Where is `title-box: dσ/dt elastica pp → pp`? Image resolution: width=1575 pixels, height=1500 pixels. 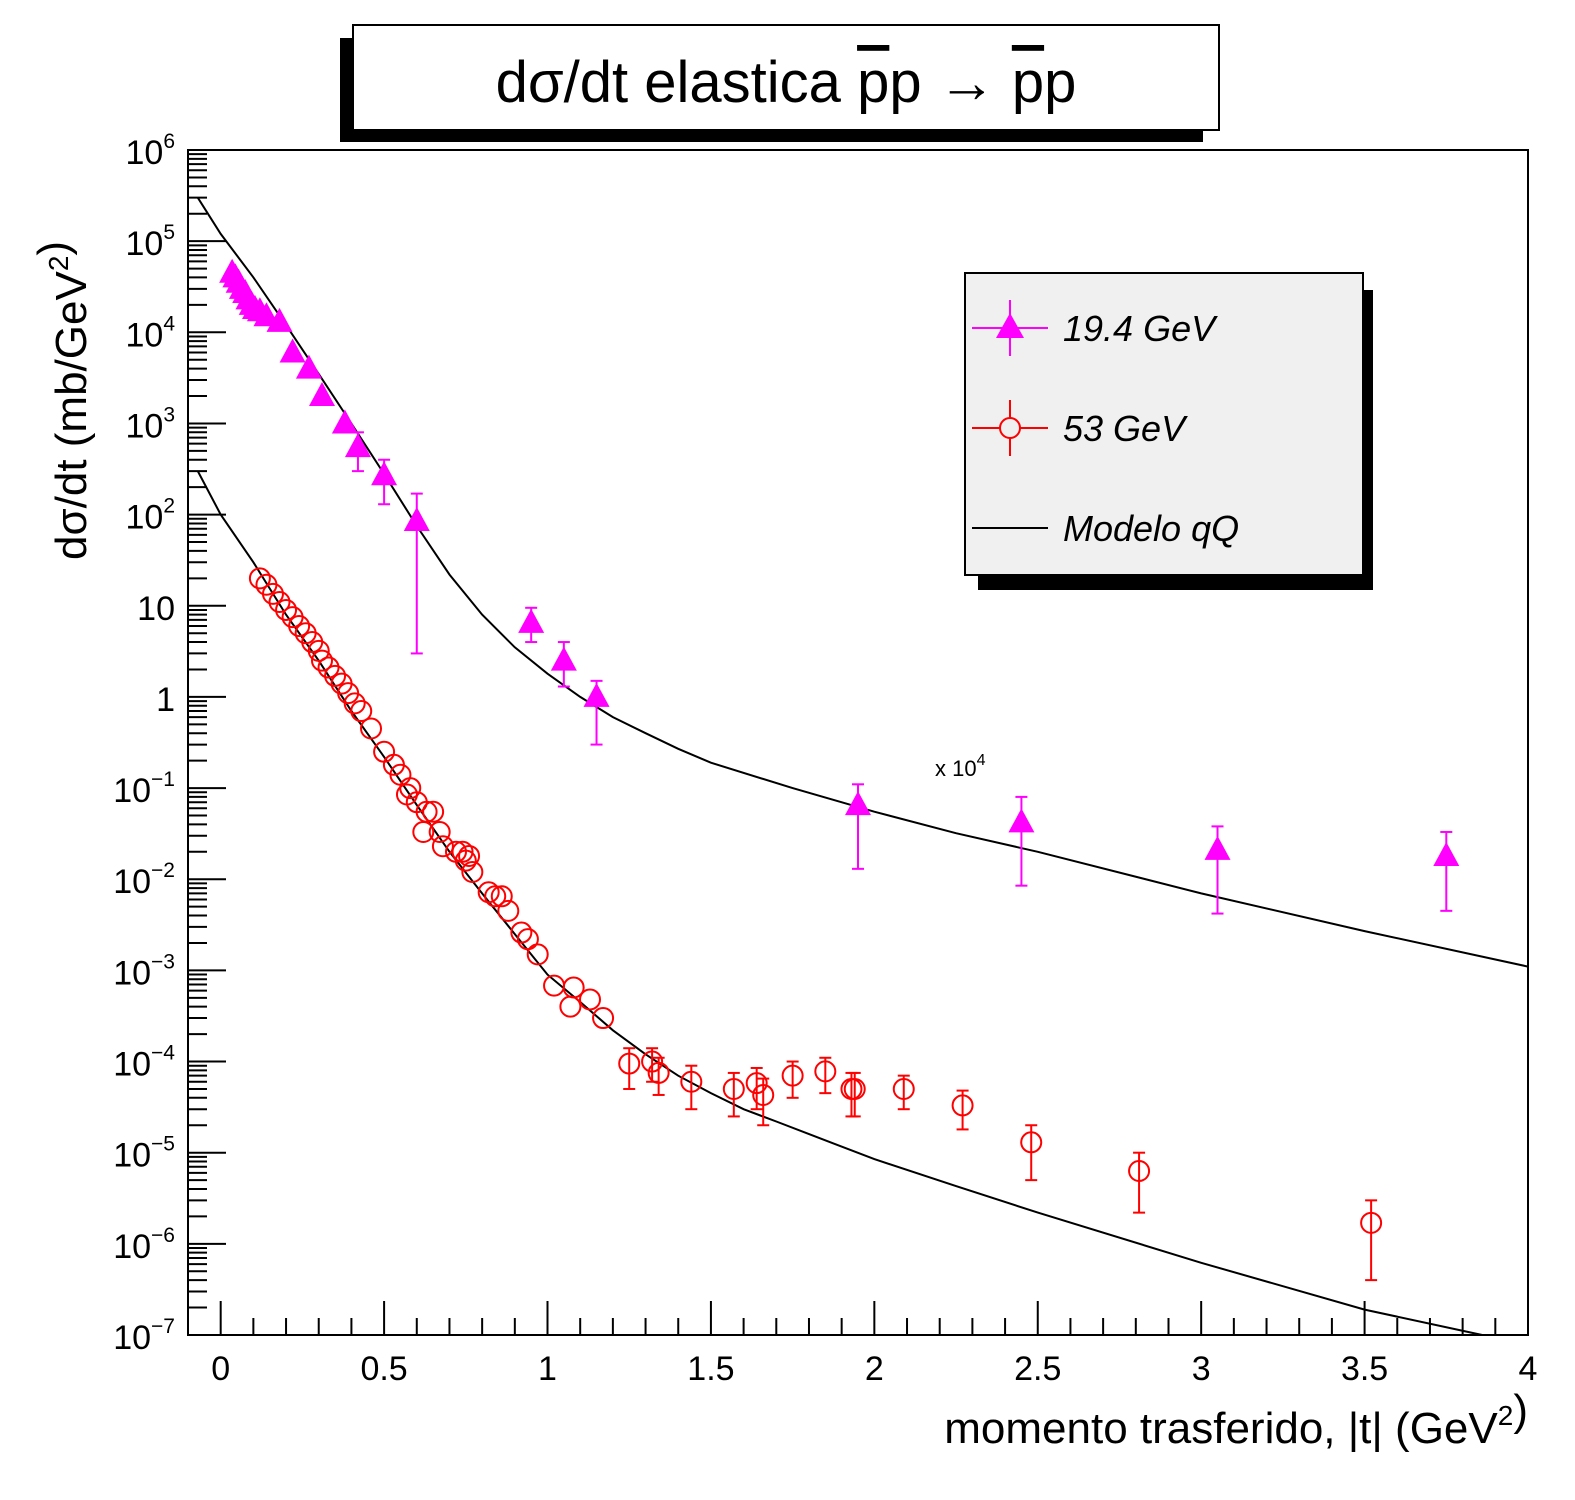
title-box: dσ/dt elastica pp → pp is located at coordinates (780, 83).